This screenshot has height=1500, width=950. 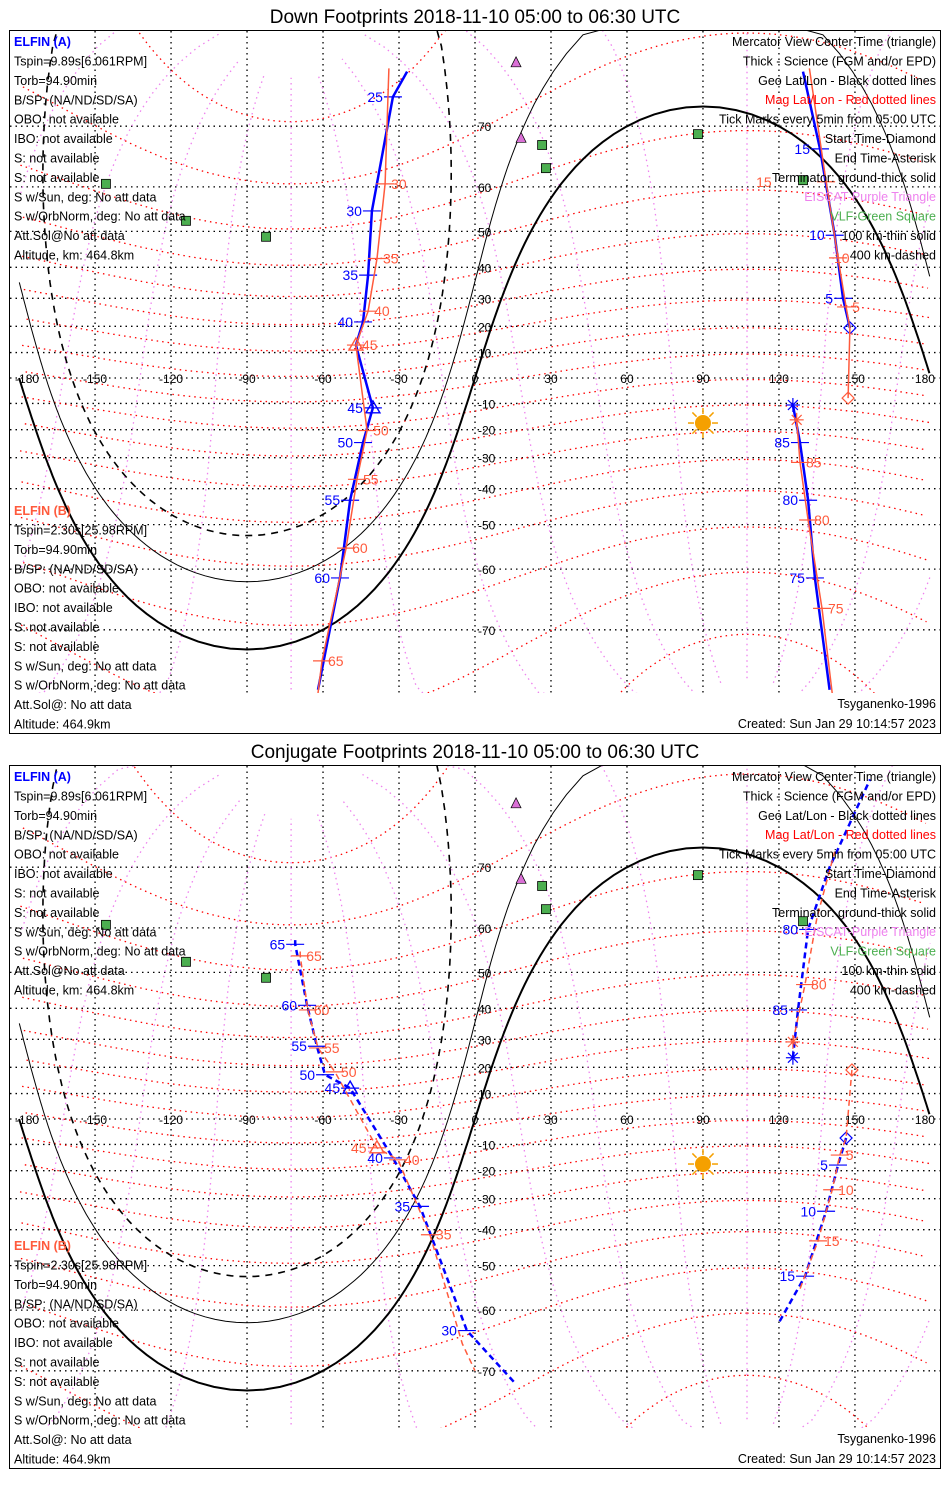 What do you see at coordinates (55, 550) in the screenshot?
I see `elfin-b-info: Torb=94.90min` at bounding box center [55, 550].